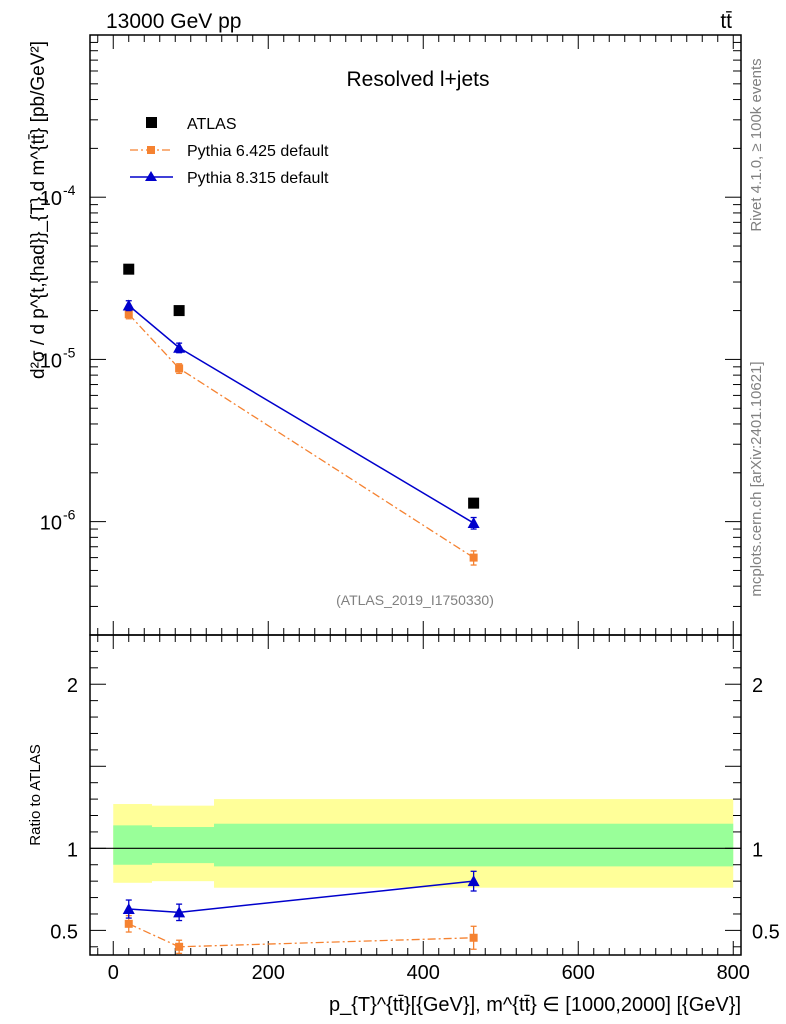 Image resolution: width=786 pixels, height=1024 pixels. I want to click on ratio-y-axis-label: Ratio to ATLAS, so click(35, 794).